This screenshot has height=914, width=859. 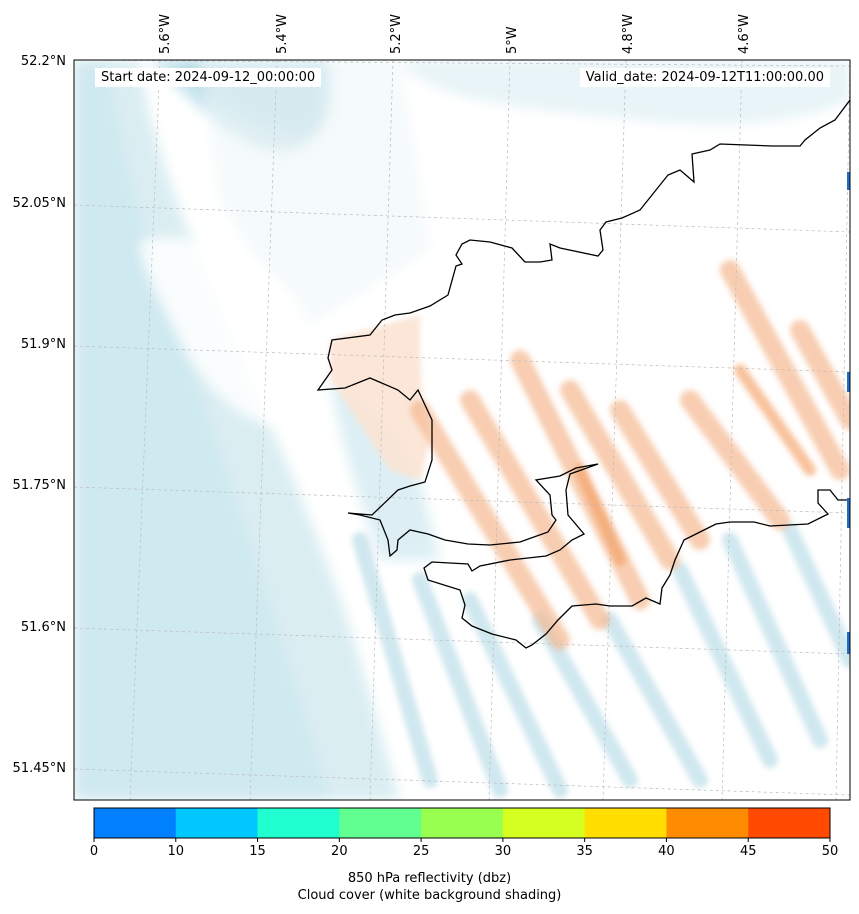 What do you see at coordinates (512, 40) in the screenshot?
I see `lon-label: 5°W` at bounding box center [512, 40].